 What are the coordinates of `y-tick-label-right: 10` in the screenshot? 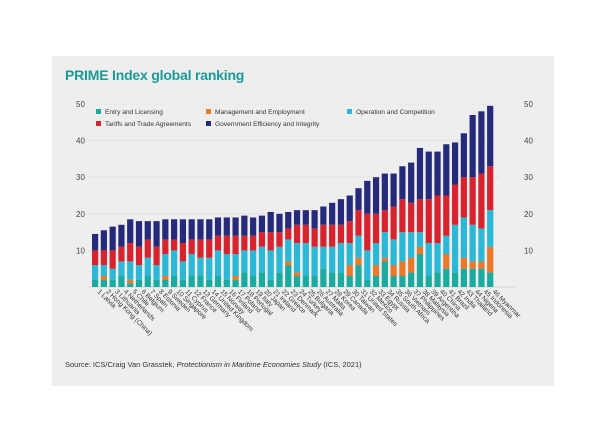 It's located at (528, 250).